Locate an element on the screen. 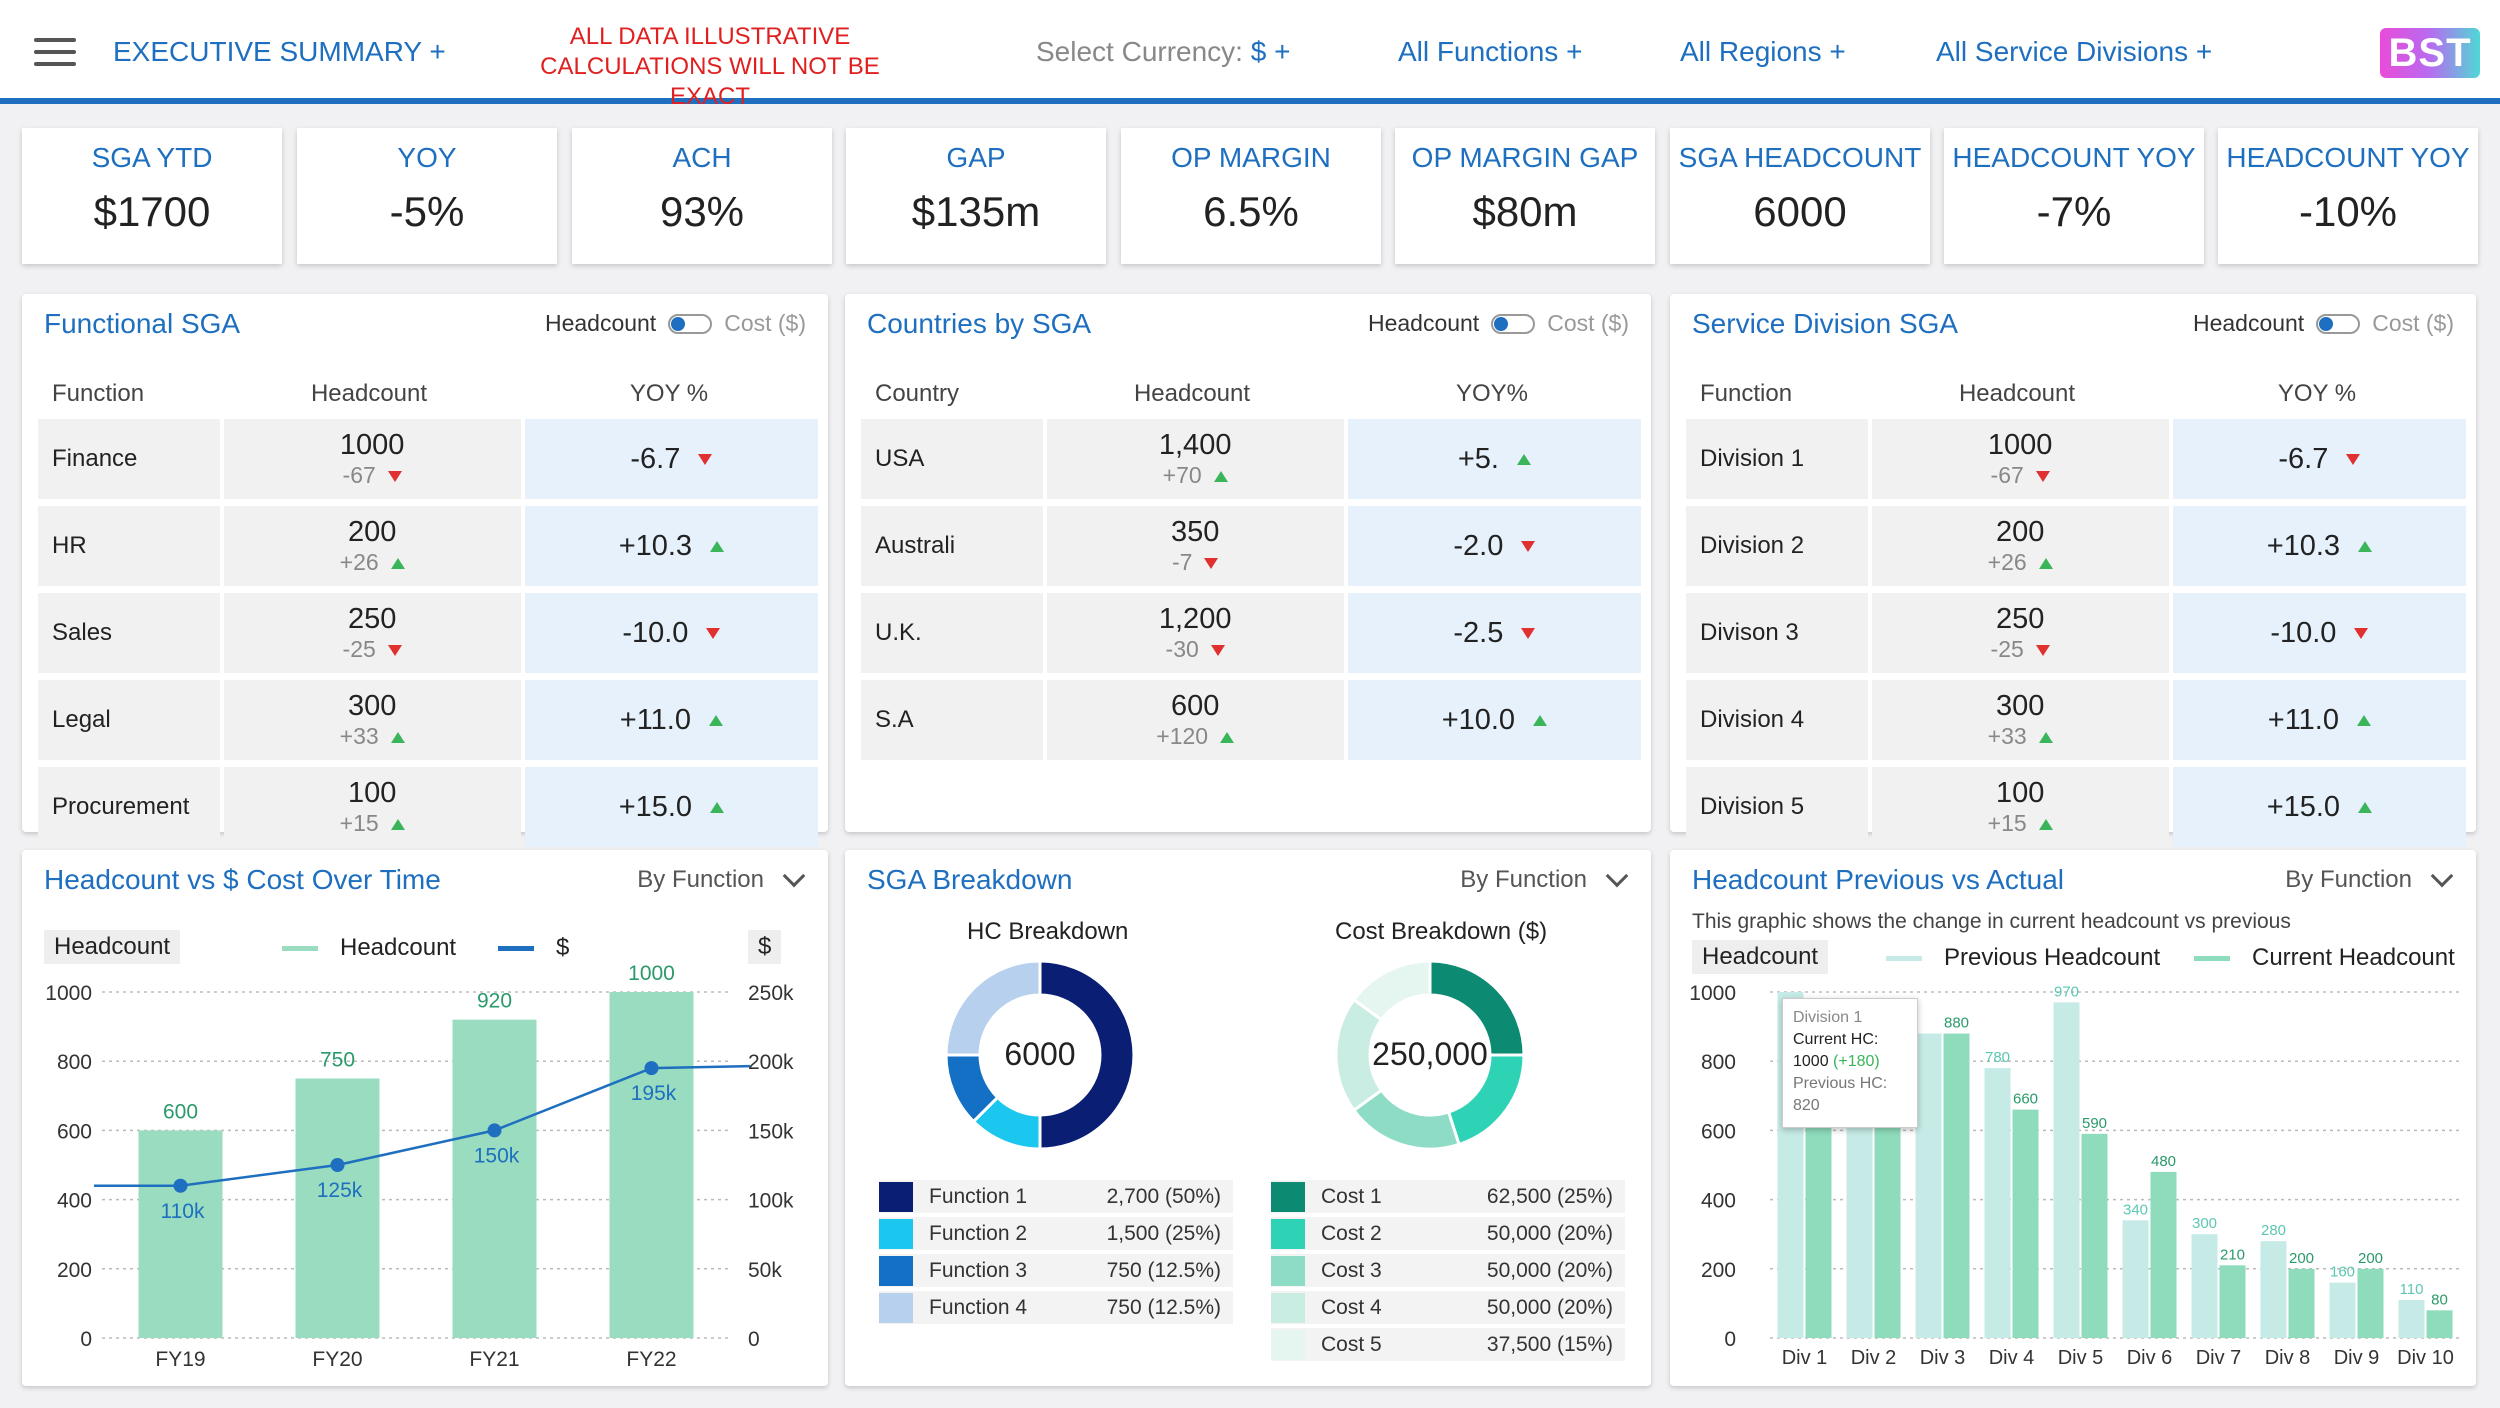 The height and width of the screenshot is (1408, 2500). menu-icon is located at coordinates (55, 52).